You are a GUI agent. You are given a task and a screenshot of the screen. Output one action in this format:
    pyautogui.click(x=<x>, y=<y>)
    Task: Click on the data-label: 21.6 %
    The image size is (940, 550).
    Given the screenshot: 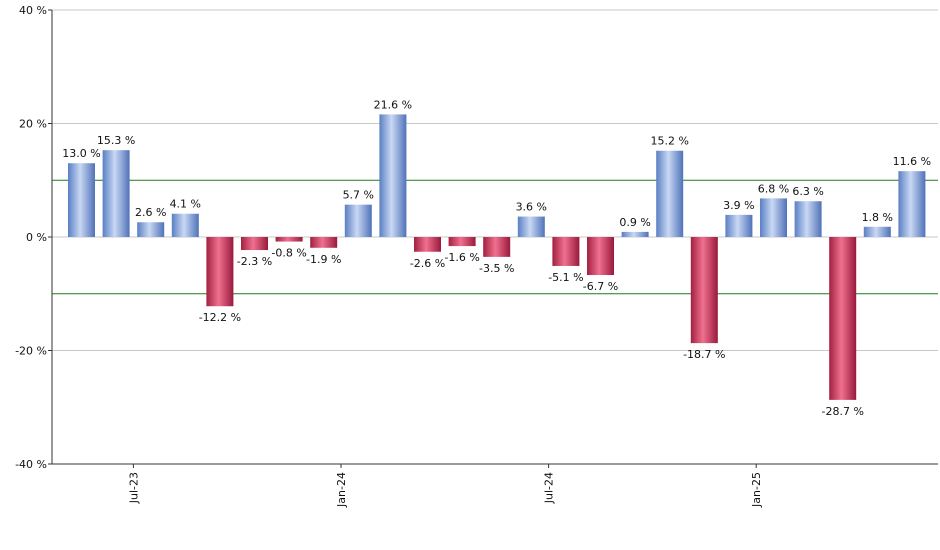 What is the action you would take?
    pyautogui.click(x=393, y=104)
    